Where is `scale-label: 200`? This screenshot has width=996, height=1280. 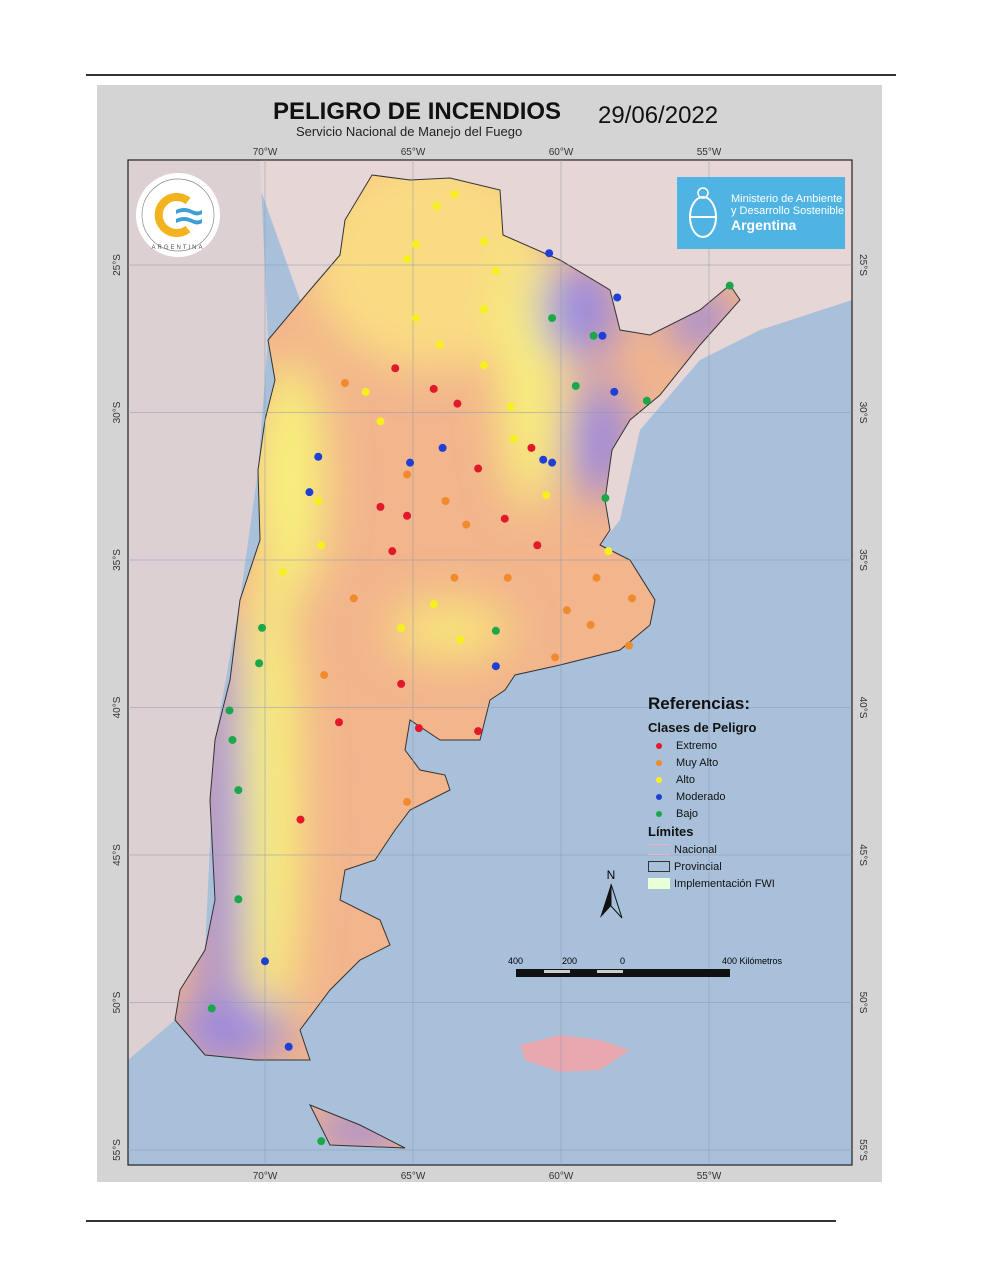
scale-label: 200 is located at coordinates (570, 961).